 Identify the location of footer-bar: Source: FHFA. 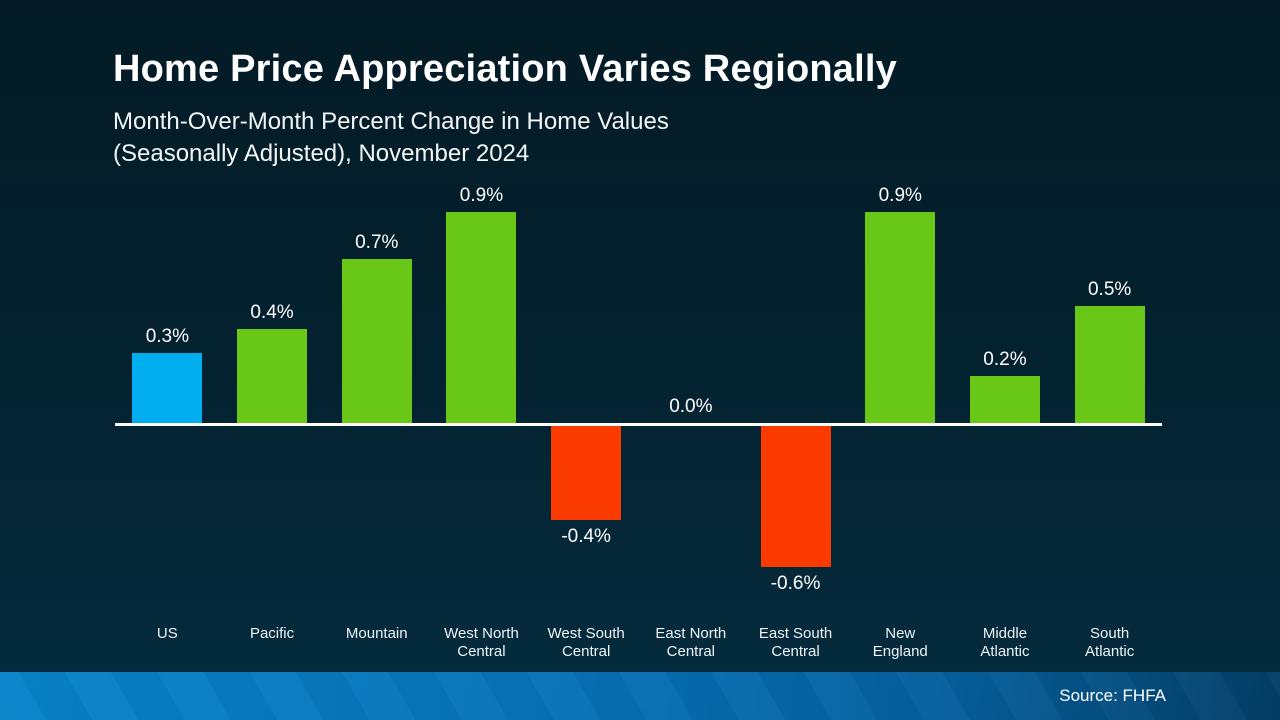
(640, 696).